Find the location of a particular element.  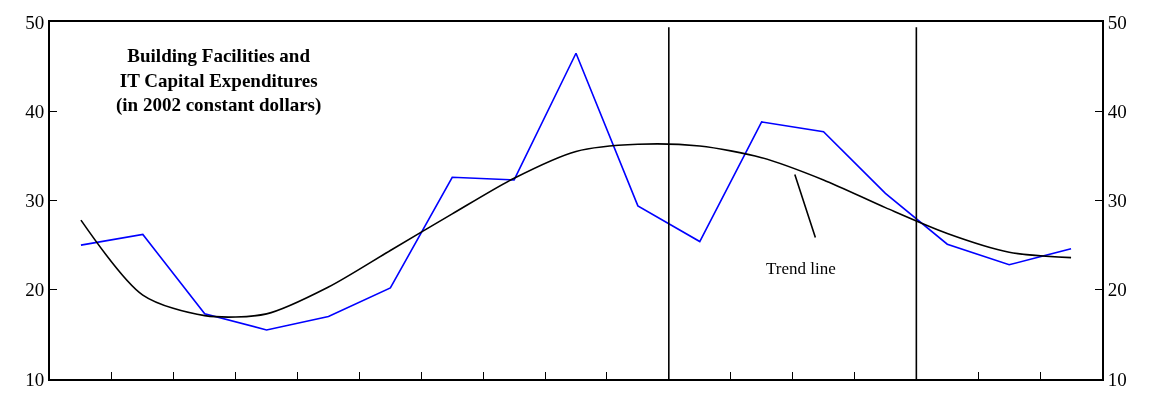

y2-tick-label: 40 is located at coordinates (1117, 111).